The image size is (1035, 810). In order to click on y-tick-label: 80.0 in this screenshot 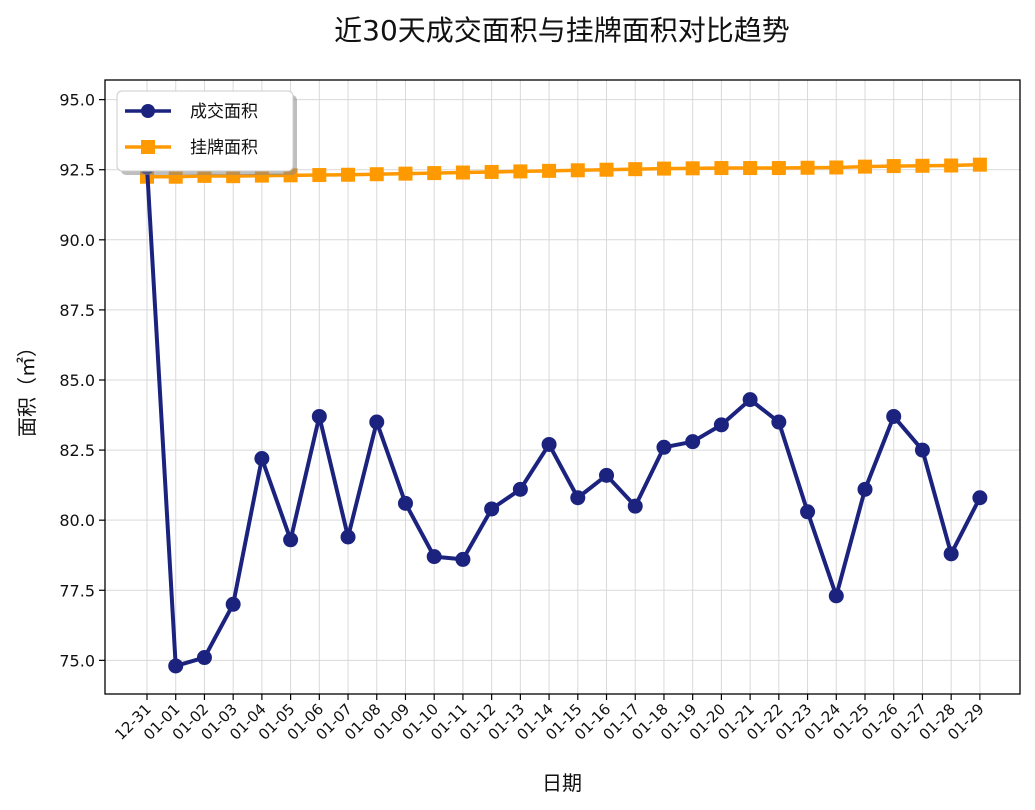, I will do `click(77, 520)`.